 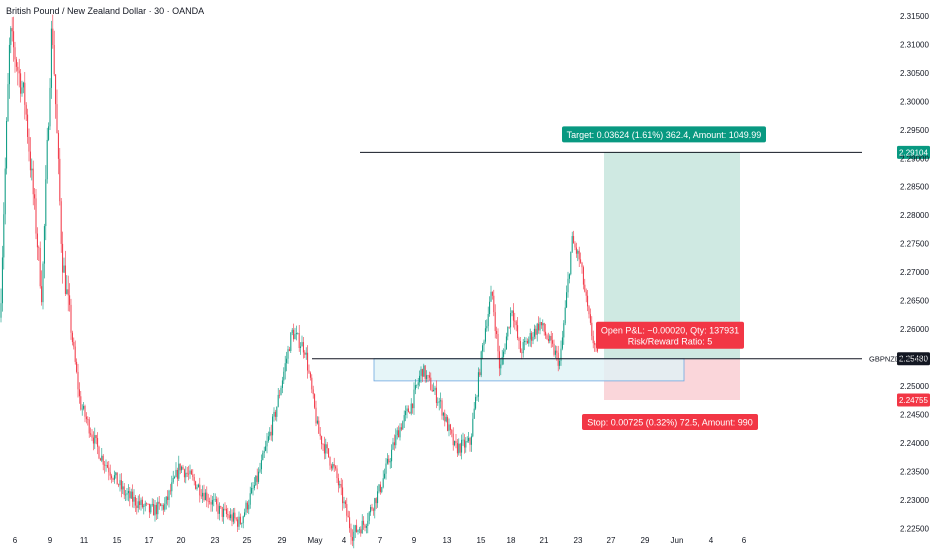 What do you see at coordinates (611, 540) in the screenshot?
I see `x-tick-label: 27` at bounding box center [611, 540].